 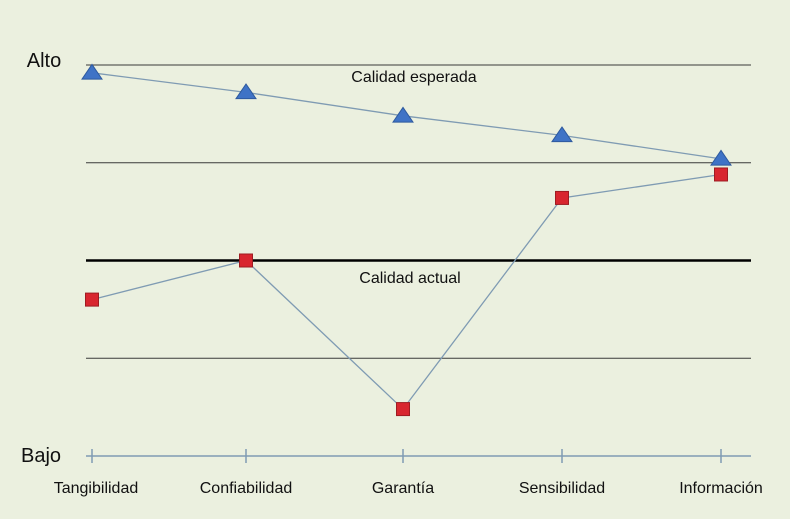 I want to click on x-tick-label-4: Información, so click(x=721, y=488).